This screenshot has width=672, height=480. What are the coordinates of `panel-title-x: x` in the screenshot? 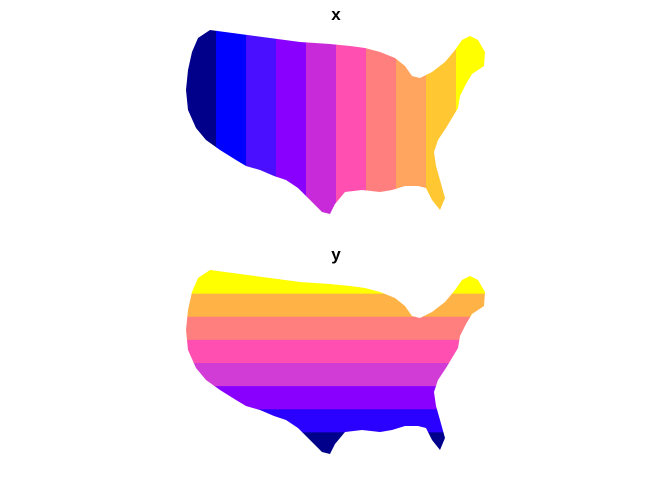 It's located at (336, 14).